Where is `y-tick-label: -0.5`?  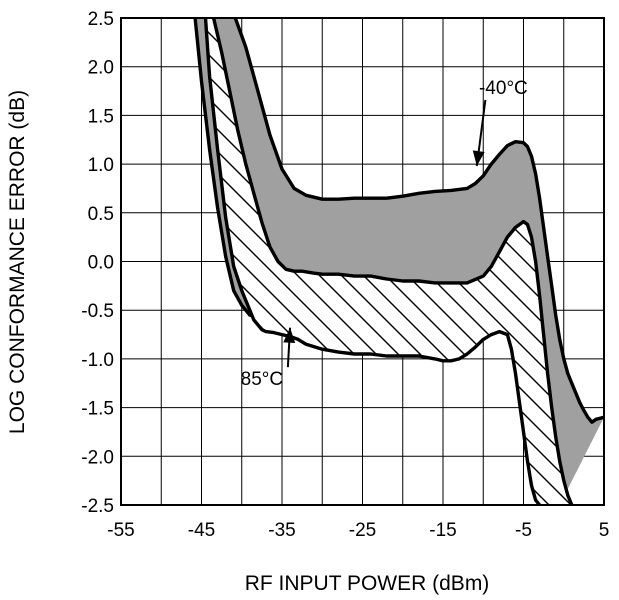 y-tick-label: -0.5 is located at coordinates (97, 311).